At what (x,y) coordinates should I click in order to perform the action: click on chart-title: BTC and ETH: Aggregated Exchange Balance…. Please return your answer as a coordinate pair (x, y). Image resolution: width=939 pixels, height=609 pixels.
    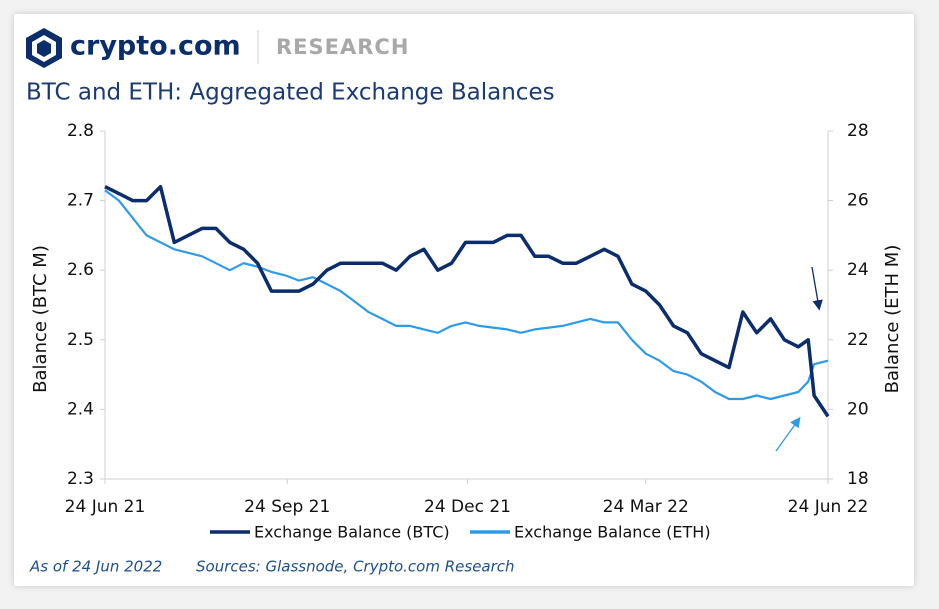
    Looking at the image, I should click on (290, 93).